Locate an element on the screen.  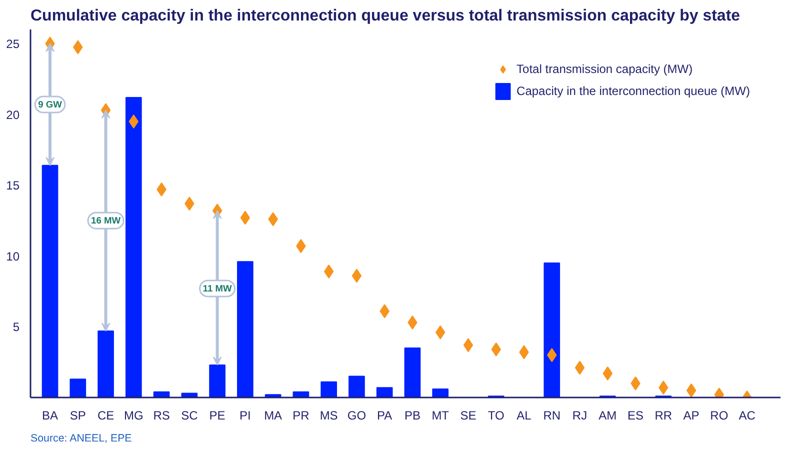
x-tick-label: ES is located at coordinates (636, 415).